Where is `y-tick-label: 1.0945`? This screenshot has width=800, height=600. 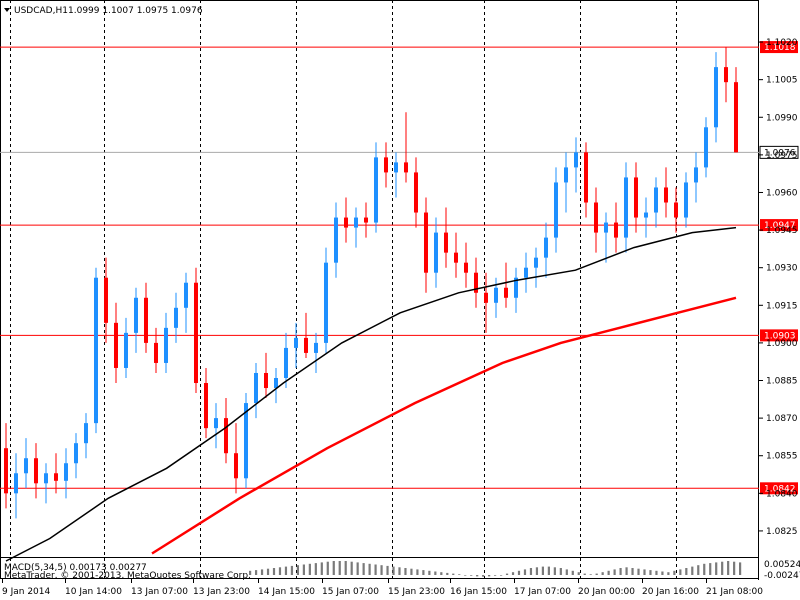 y-tick-label: 1.0945 is located at coordinates (782, 231).